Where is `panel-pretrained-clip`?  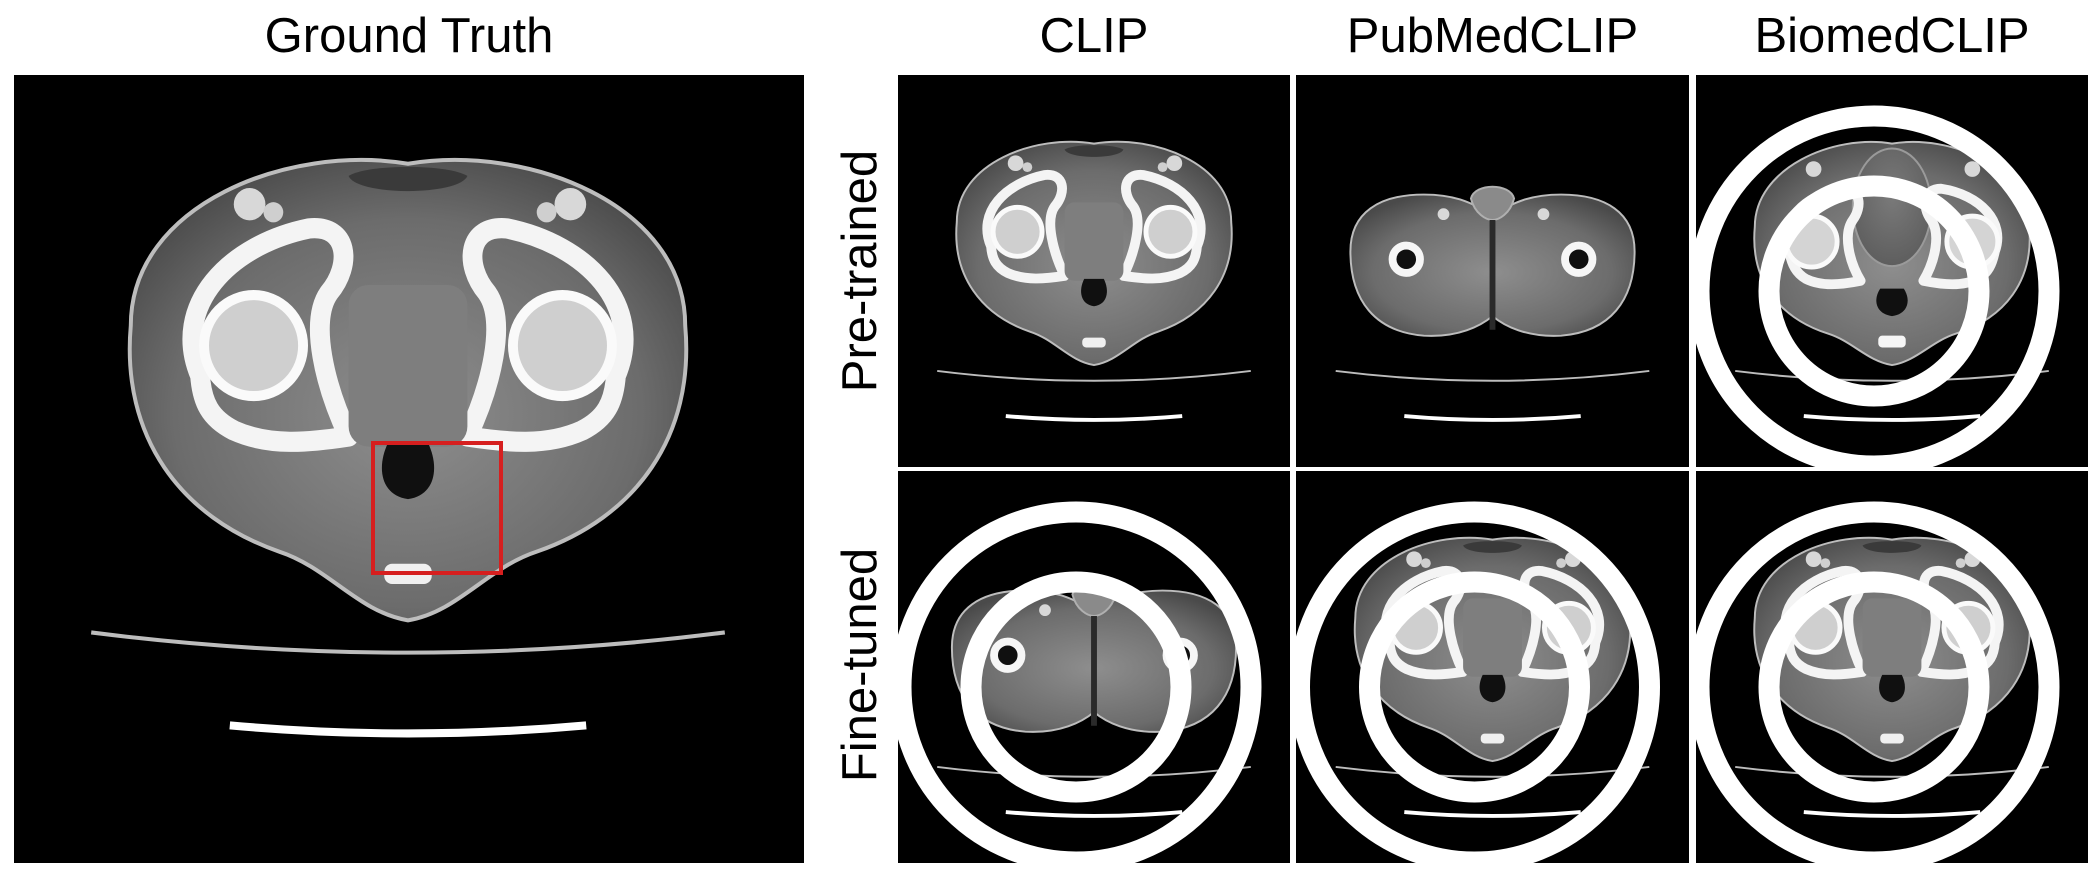
panel-pretrained-clip is located at coordinates (1094, 271).